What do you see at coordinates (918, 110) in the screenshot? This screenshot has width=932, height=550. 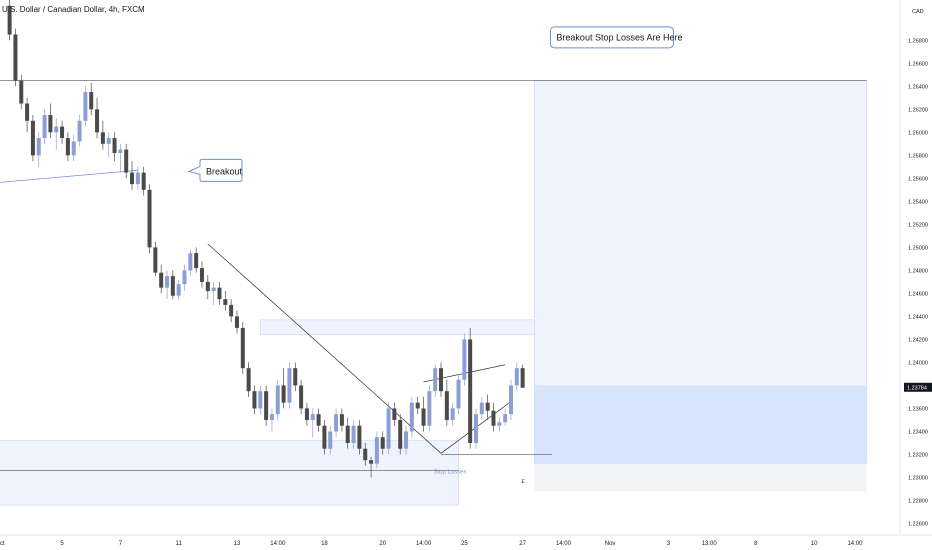 I see `price-tick-label: 1.26200` at bounding box center [918, 110].